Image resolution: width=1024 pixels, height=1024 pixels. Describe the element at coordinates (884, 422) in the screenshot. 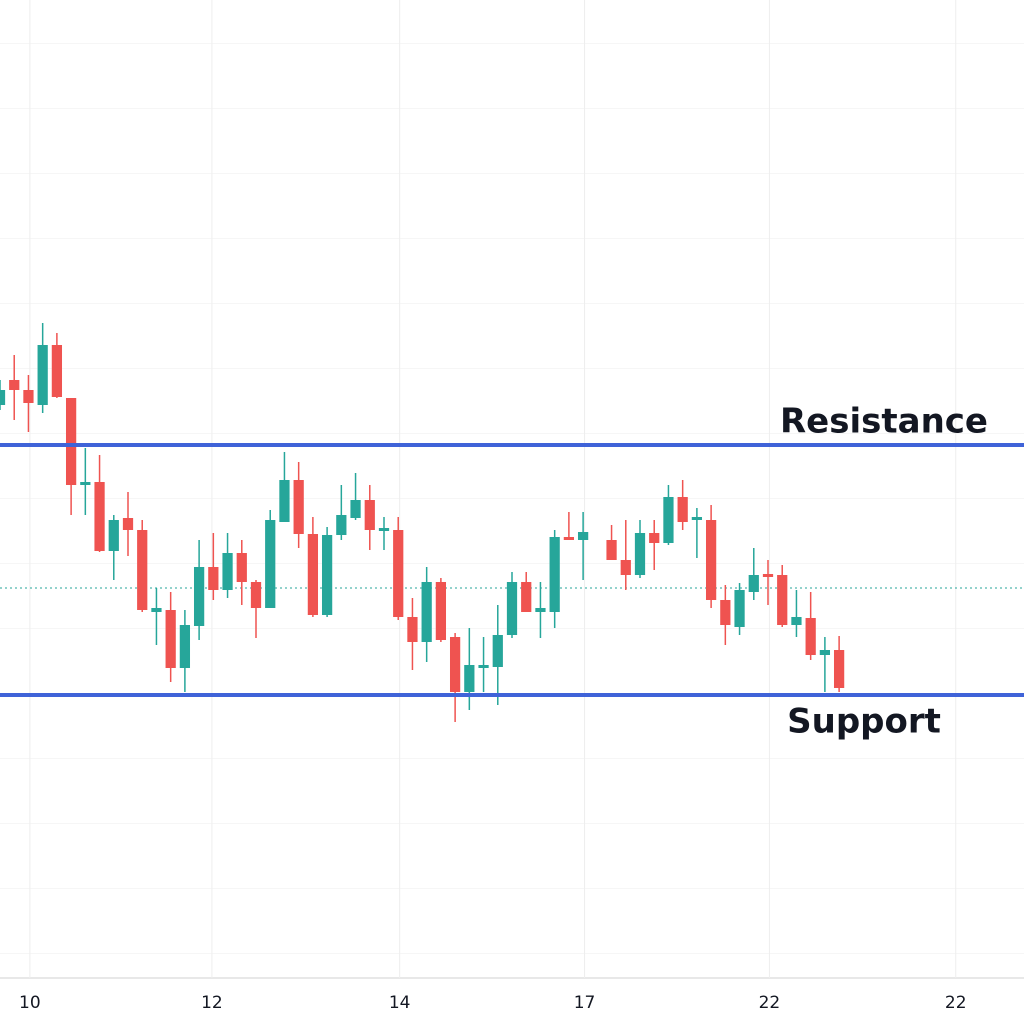

I see `level-label: Resistance` at that location.